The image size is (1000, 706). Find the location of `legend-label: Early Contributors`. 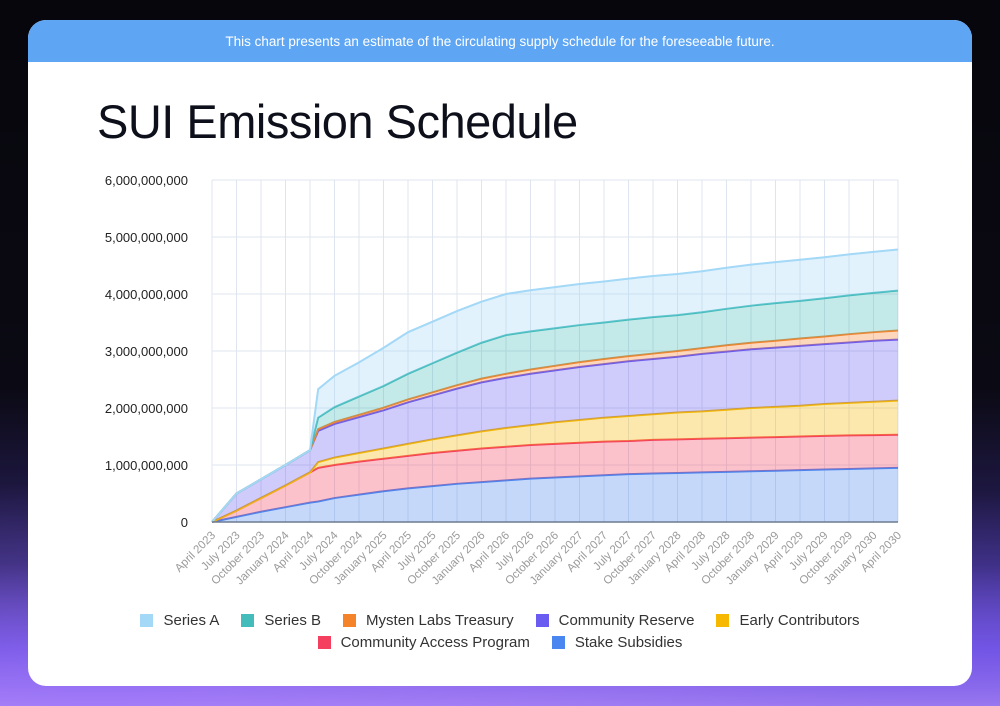

legend-label: Early Contributors is located at coordinates (799, 620).